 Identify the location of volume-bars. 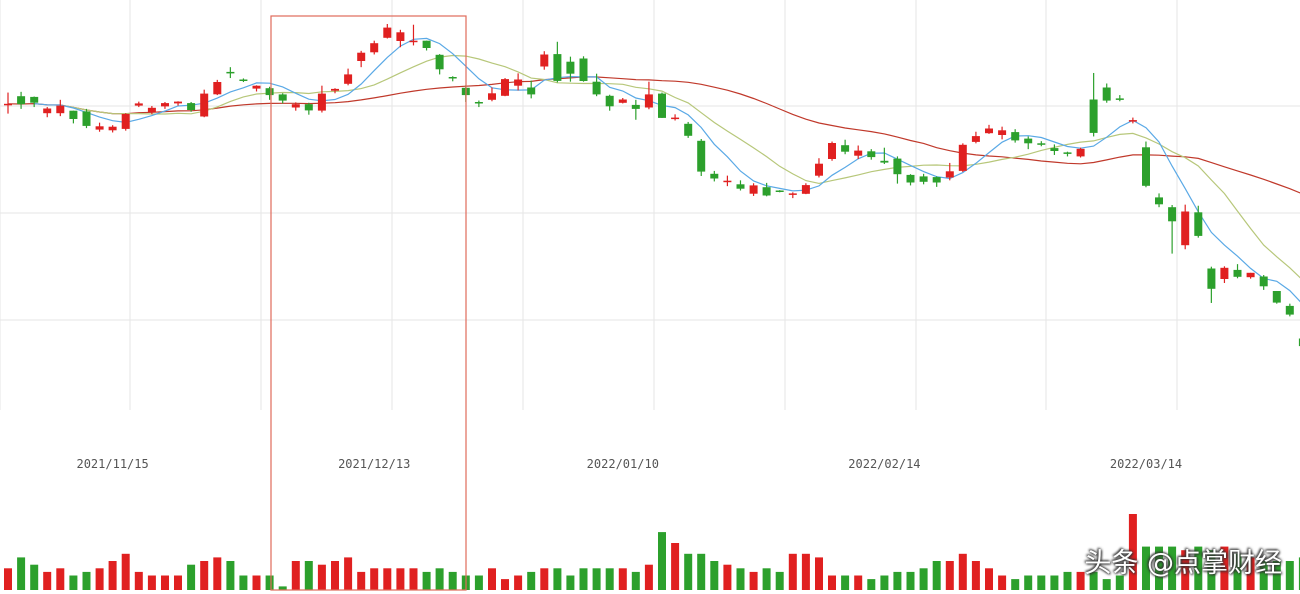
(652, 552).